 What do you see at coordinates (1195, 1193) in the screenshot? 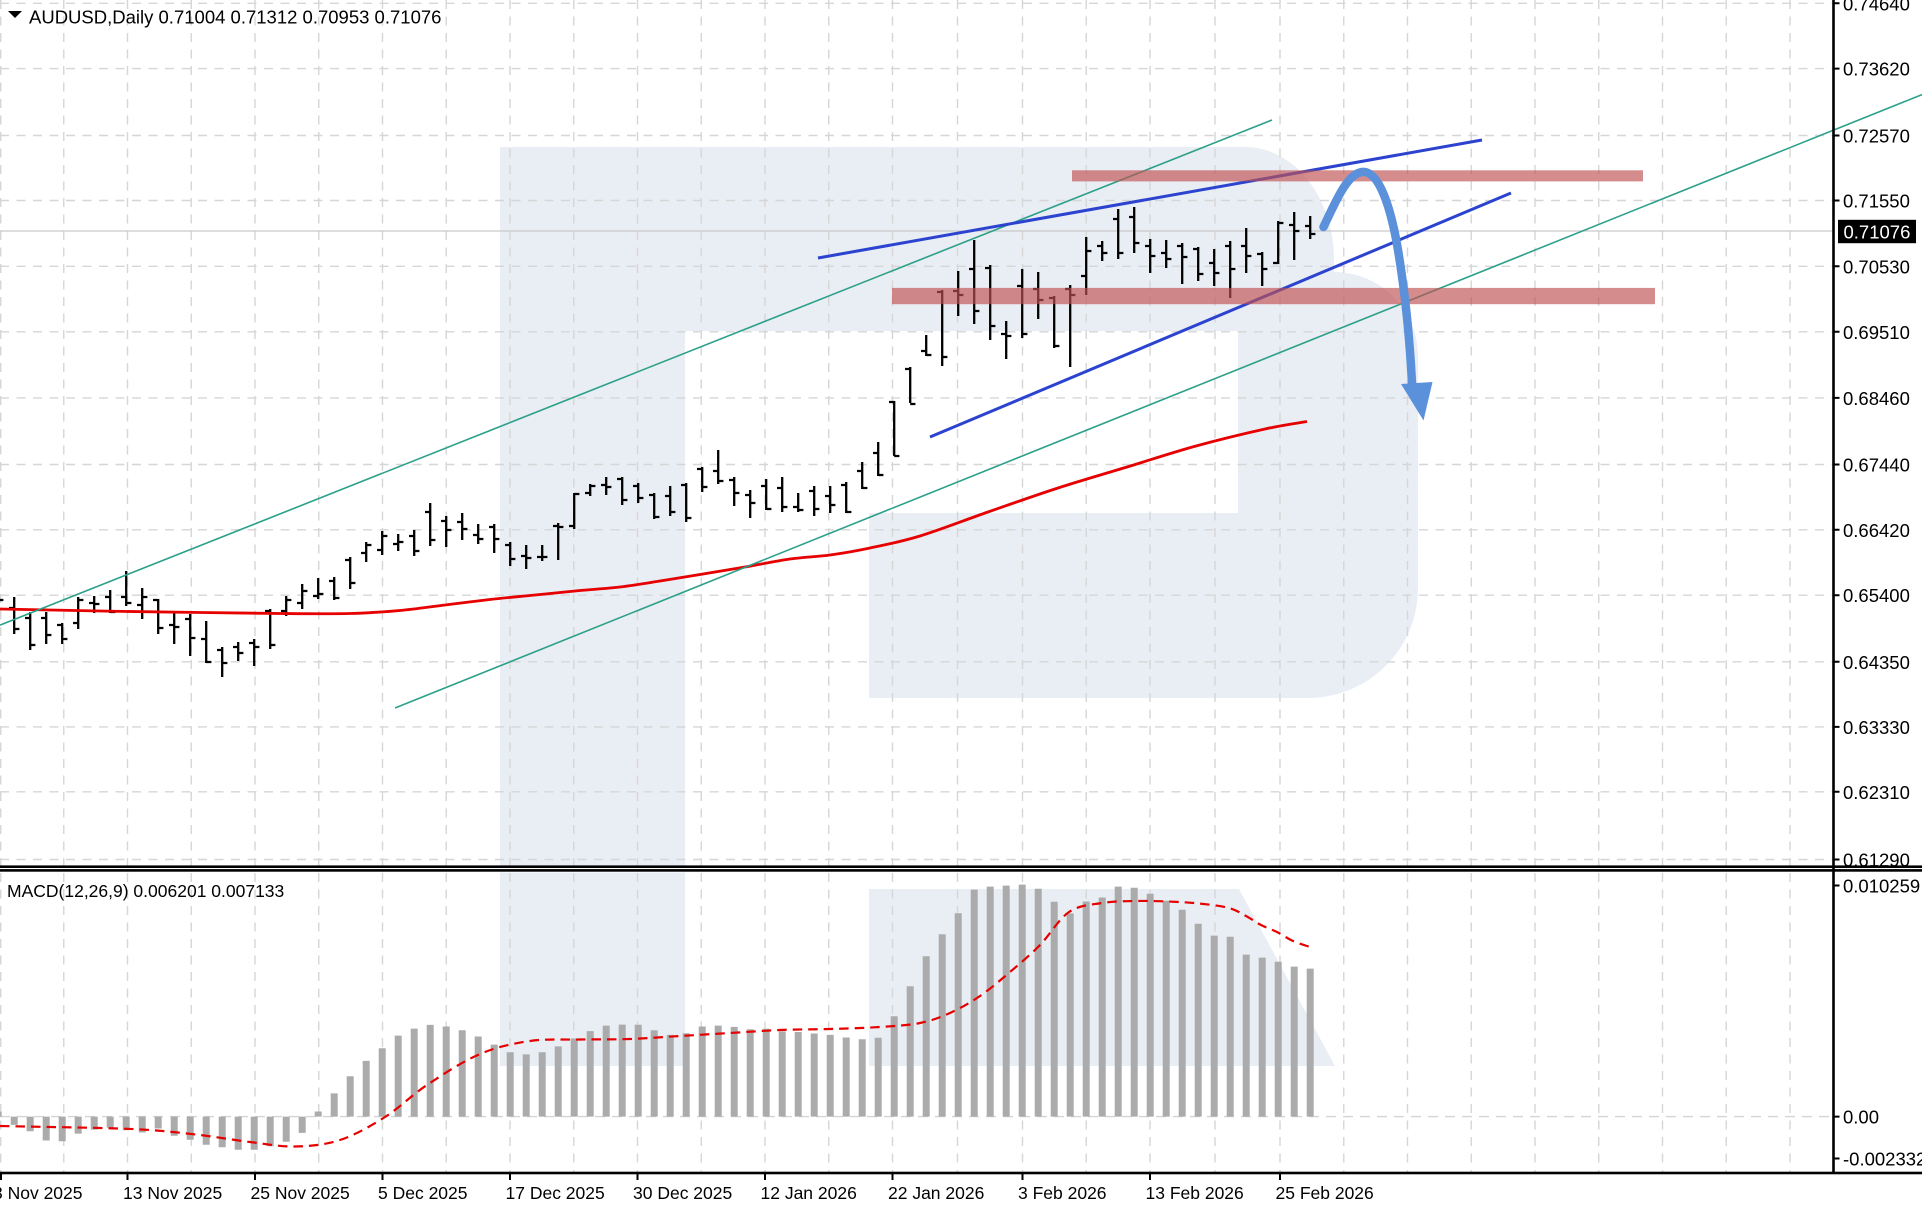
I see `svg-text: 13 Feb 2026` at bounding box center [1195, 1193].